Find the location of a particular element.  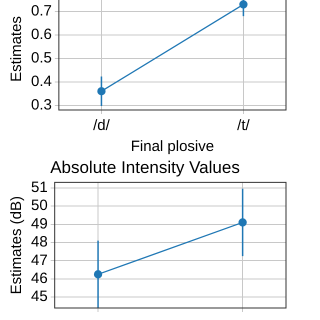

y-tick-label: 46 is located at coordinates (39, 279).